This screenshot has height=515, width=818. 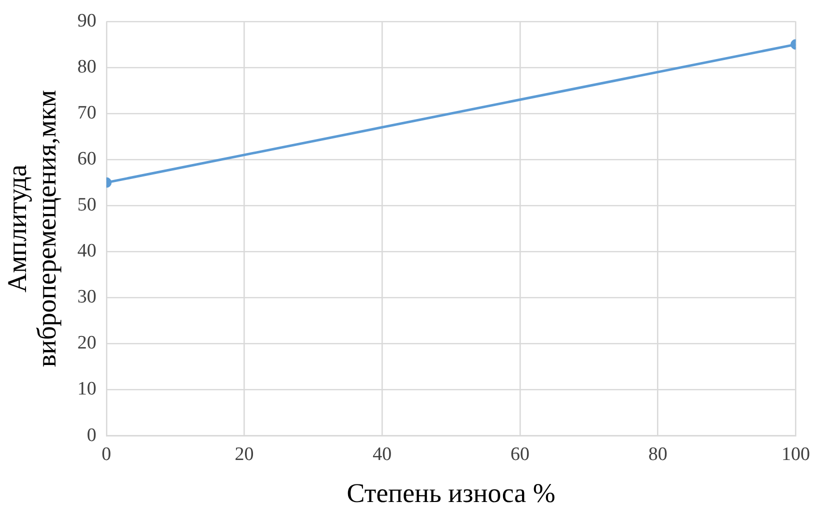 What do you see at coordinates (86, 343) in the screenshot?
I see `y-tick-label: 20` at bounding box center [86, 343].